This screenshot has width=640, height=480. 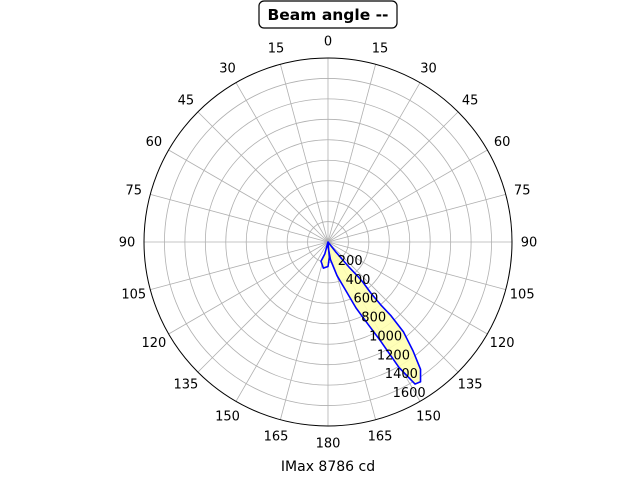 What do you see at coordinates (382, 327) in the screenshot?
I see `radial-tick-labels: 200 400 600 800 1000 1200 1400 1600` at bounding box center [382, 327].